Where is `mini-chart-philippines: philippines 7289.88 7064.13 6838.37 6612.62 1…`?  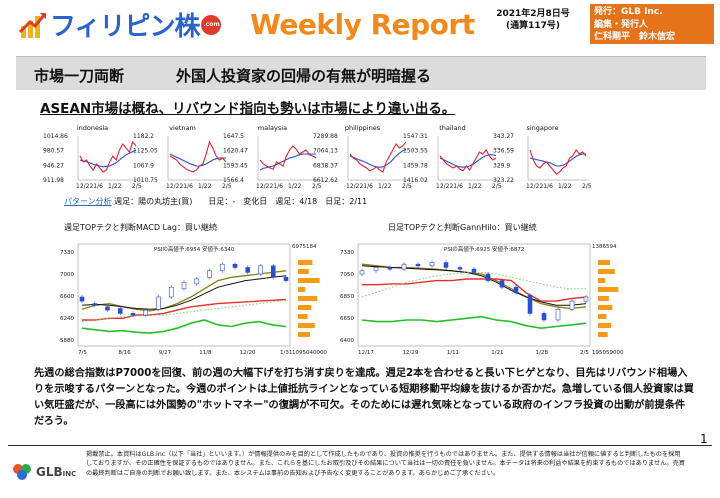
mini-chart-philippines: philippines 7289.88 7064.13 6838.37 6612.62 1… is located at coordinates (362, 158).